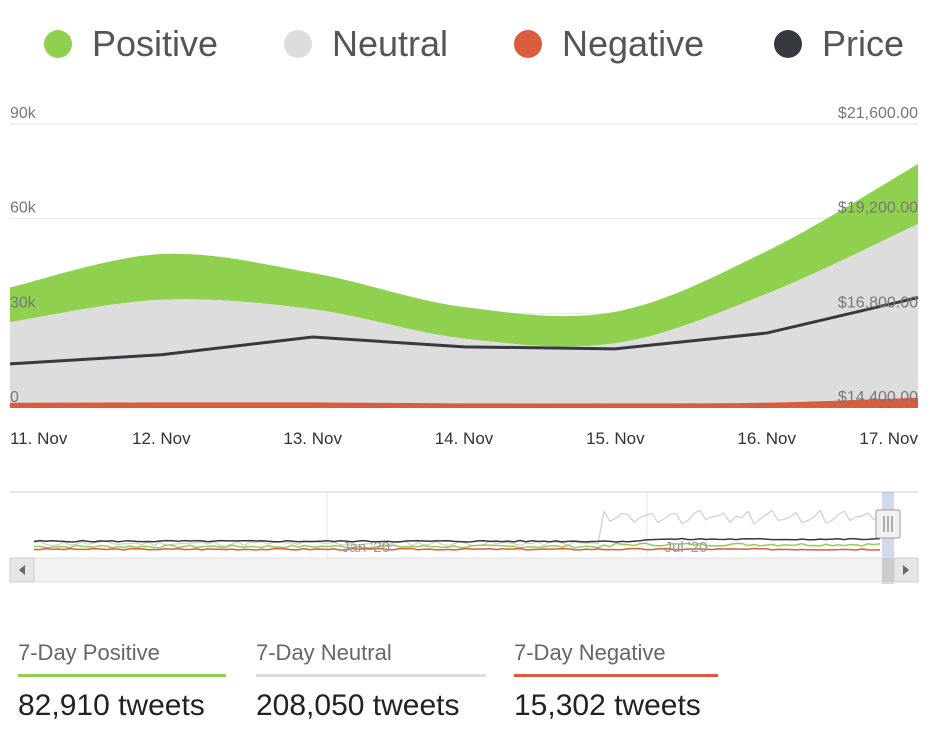 Image resolution: width=928 pixels, height=750 pixels. What do you see at coordinates (464, 570) in the screenshot?
I see `navigator-scrollbar-track` at bounding box center [464, 570].